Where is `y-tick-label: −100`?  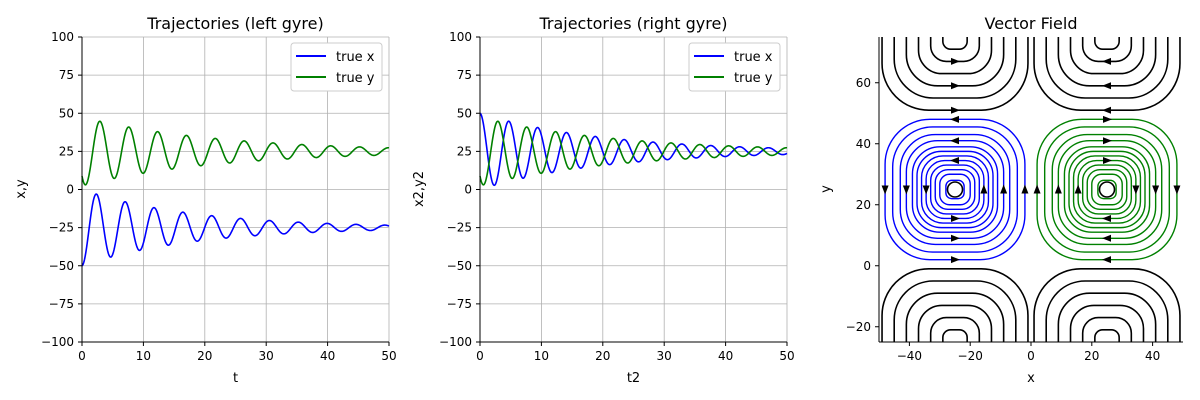
y-tick-label: −100 is located at coordinates (455, 342).